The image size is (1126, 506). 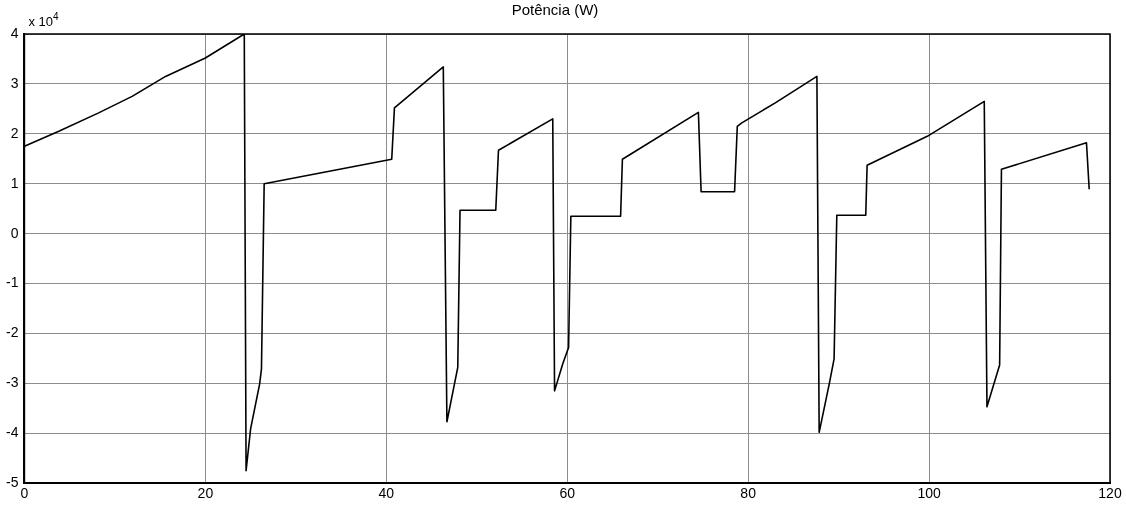 I want to click on y-tick-label: -2, so click(x=12, y=332).